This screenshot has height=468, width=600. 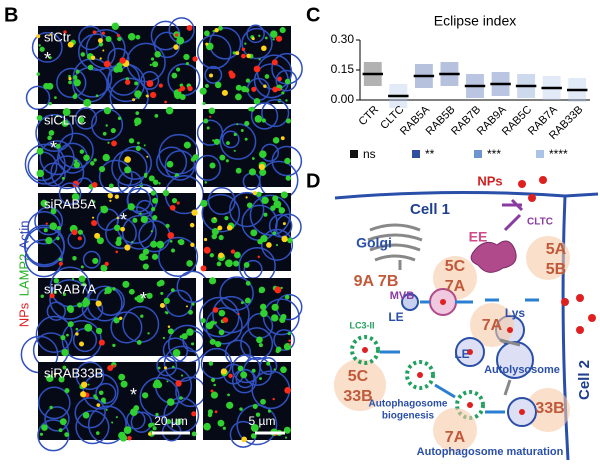 What do you see at coordinates (343, 69) in the screenshot?
I see `y-tick-label: 0.15` at bounding box center [343, 69].